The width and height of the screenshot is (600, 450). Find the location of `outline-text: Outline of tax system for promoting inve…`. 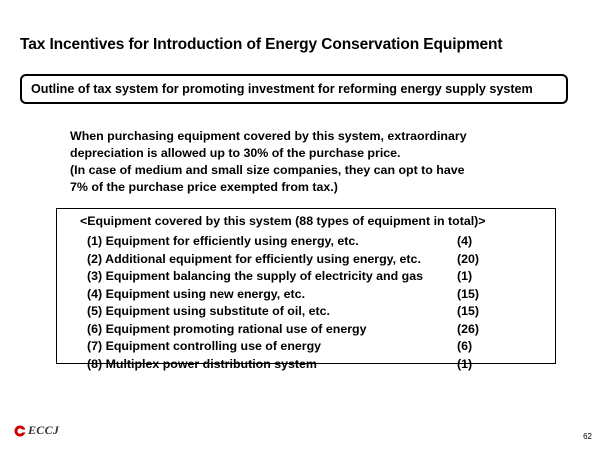

outline-text: Outline of tax system for promoting inve… is located at coordinates (282, 89).